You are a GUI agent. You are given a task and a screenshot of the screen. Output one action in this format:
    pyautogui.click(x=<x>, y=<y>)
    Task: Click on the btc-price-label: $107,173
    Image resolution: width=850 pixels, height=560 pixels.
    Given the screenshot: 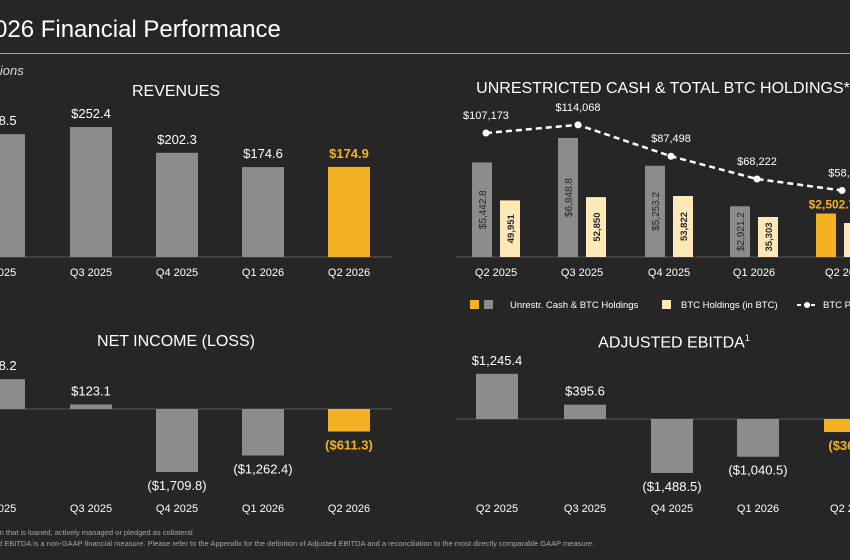 What is the action you would take?
    pyautogui.click(x=486, y=116)
    